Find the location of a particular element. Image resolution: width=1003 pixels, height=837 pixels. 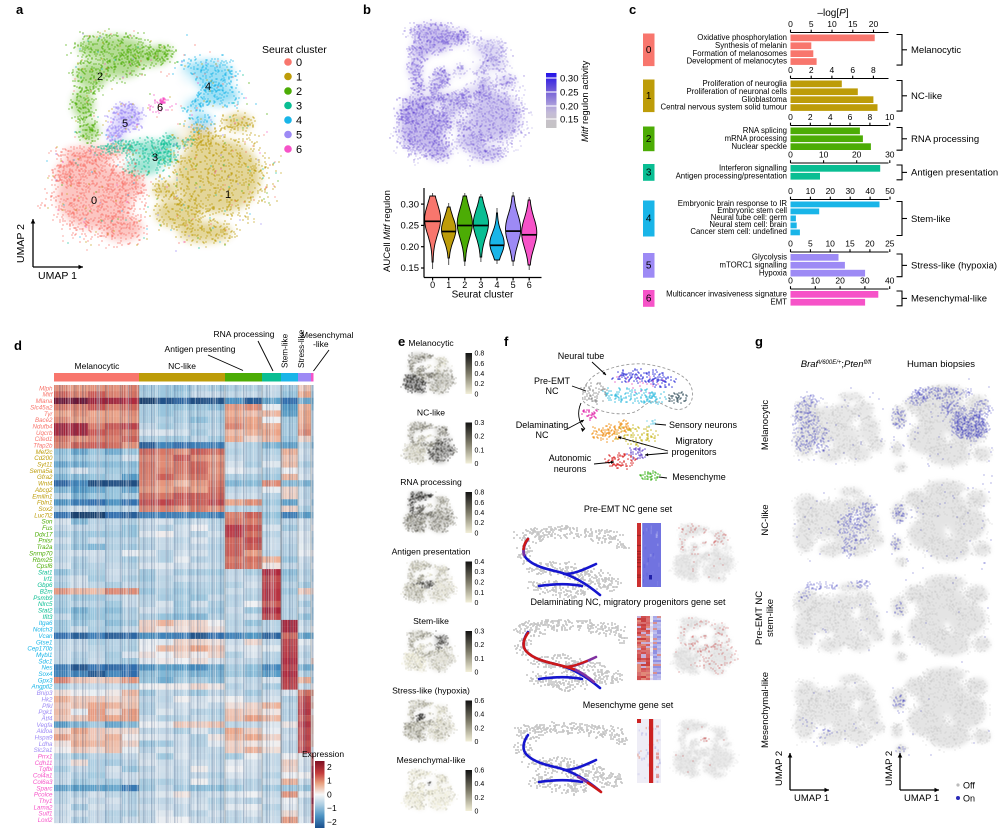

svg-text: Mybl1 is located at coordinates (44, 655).